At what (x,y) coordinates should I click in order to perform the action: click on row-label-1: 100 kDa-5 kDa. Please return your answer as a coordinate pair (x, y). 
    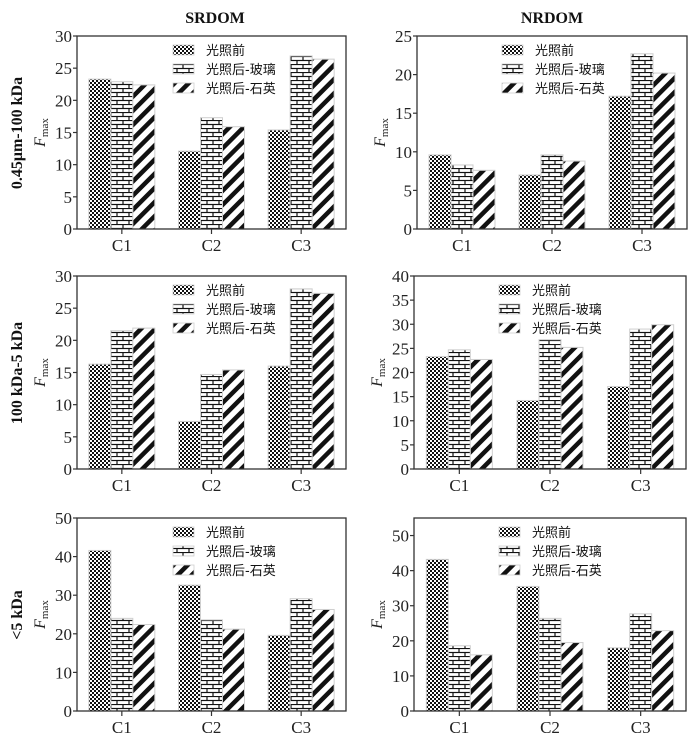
    Looking at the image, I should click on (17, 373).